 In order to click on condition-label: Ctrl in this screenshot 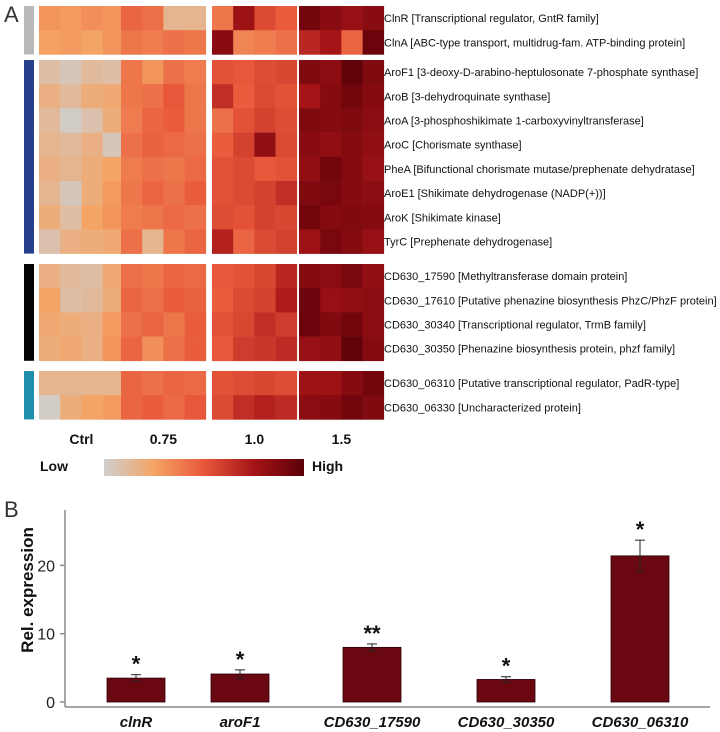, I will do `click(81, 439)`.